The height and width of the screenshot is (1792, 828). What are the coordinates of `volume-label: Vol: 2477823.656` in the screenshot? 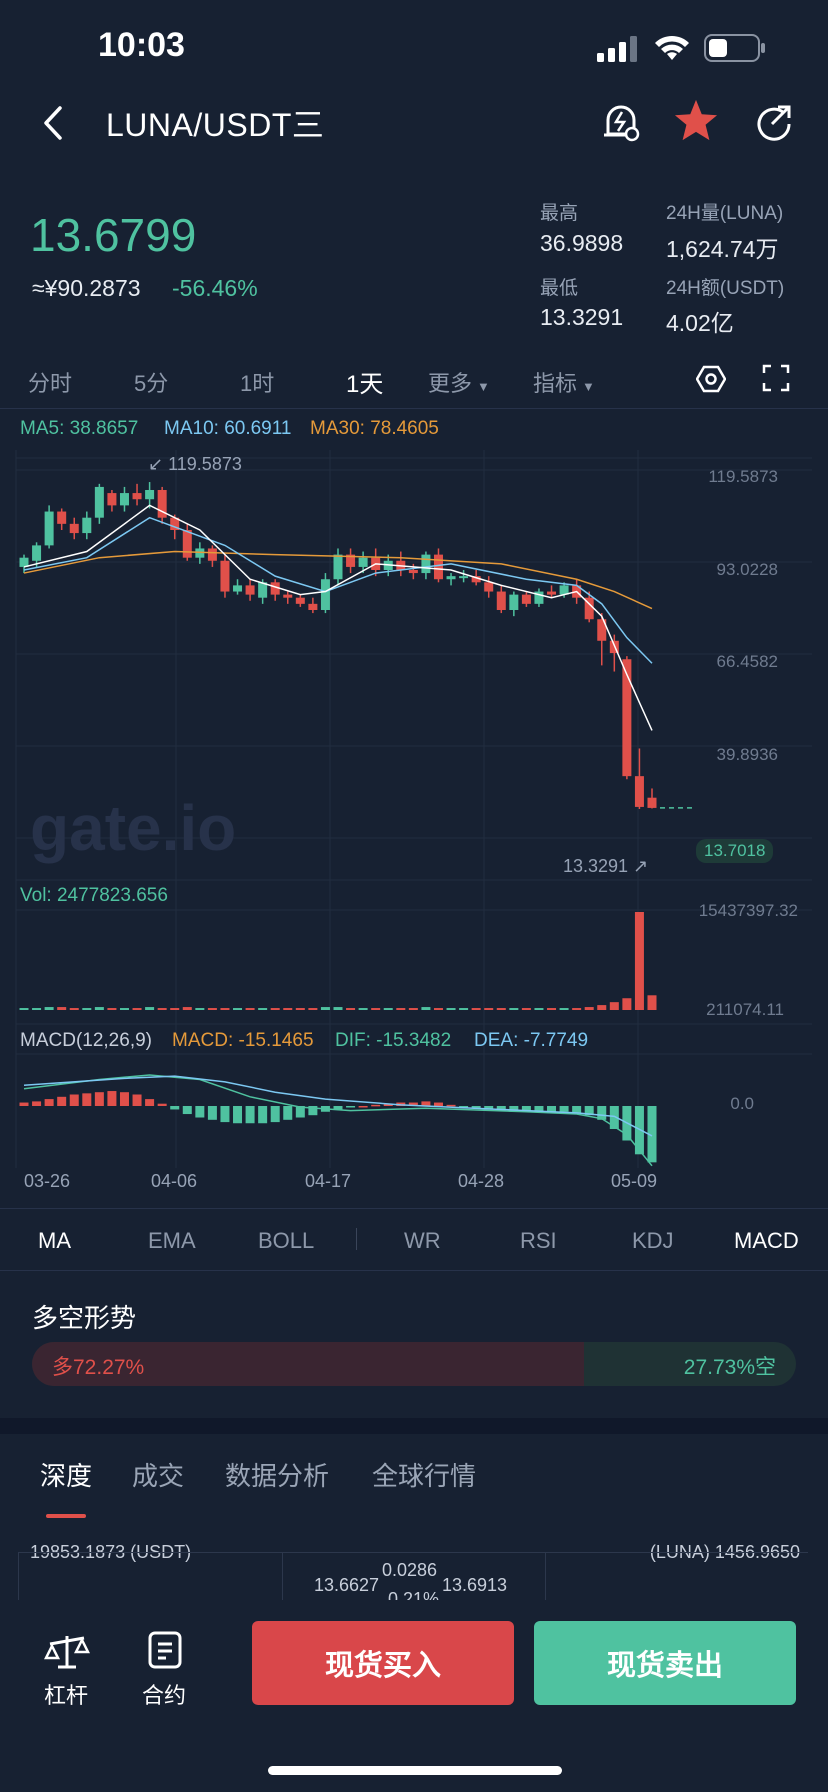 It's located at (94, 895).